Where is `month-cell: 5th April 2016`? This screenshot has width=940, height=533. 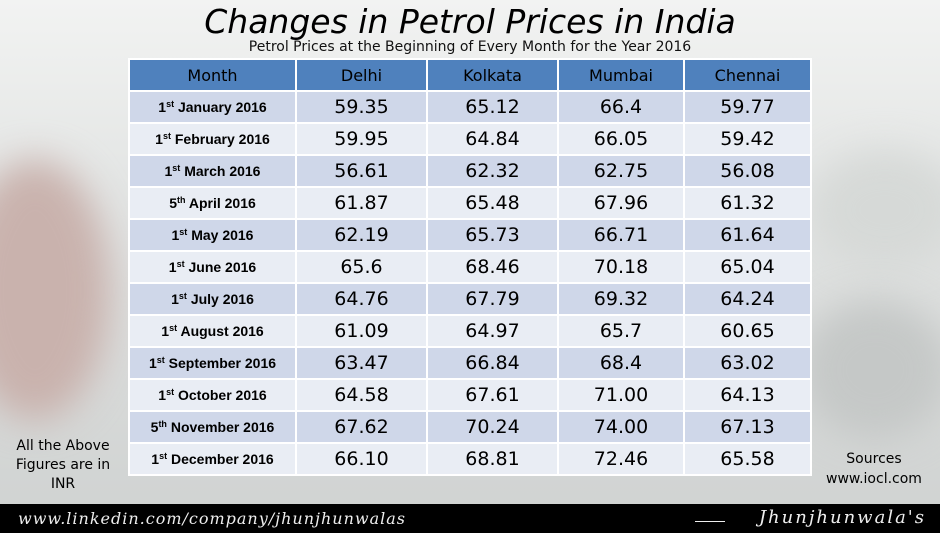
month-cell: 5th April 2016 is located at coordinates (212, 203).